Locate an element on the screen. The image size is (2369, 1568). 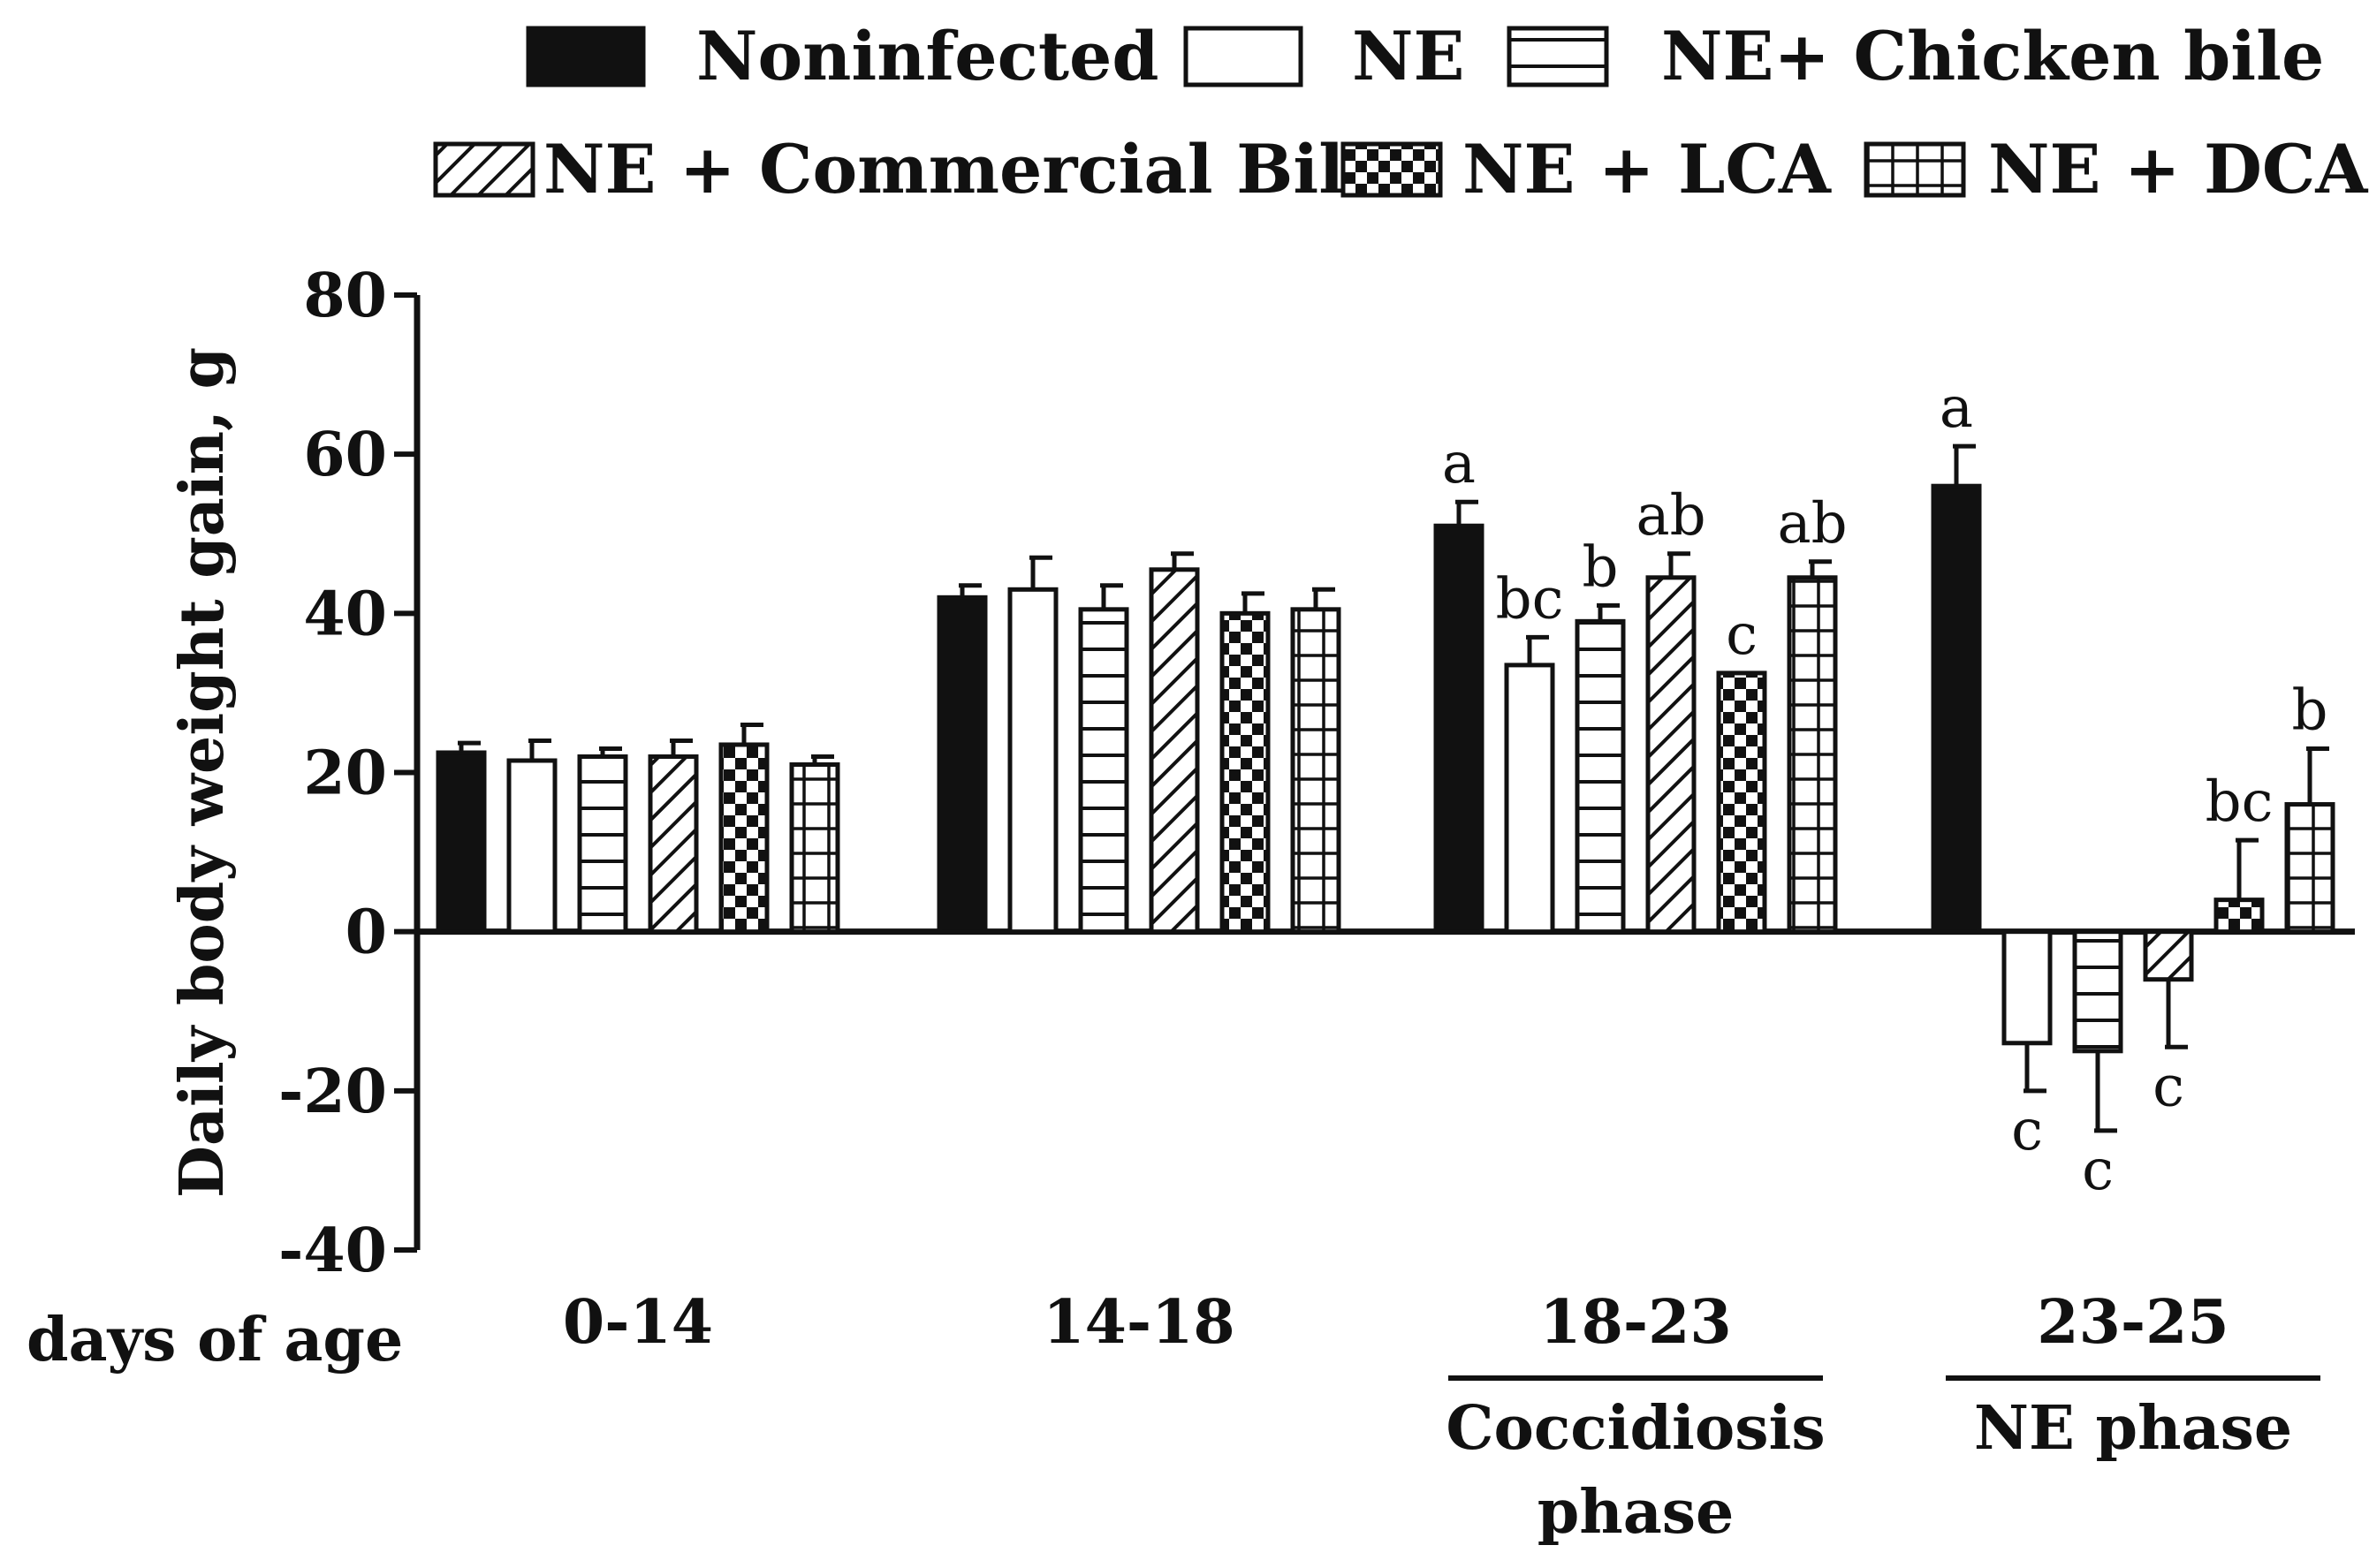
y-axis-title: Daily body weight gain, g is located at coordinates (202, 772).